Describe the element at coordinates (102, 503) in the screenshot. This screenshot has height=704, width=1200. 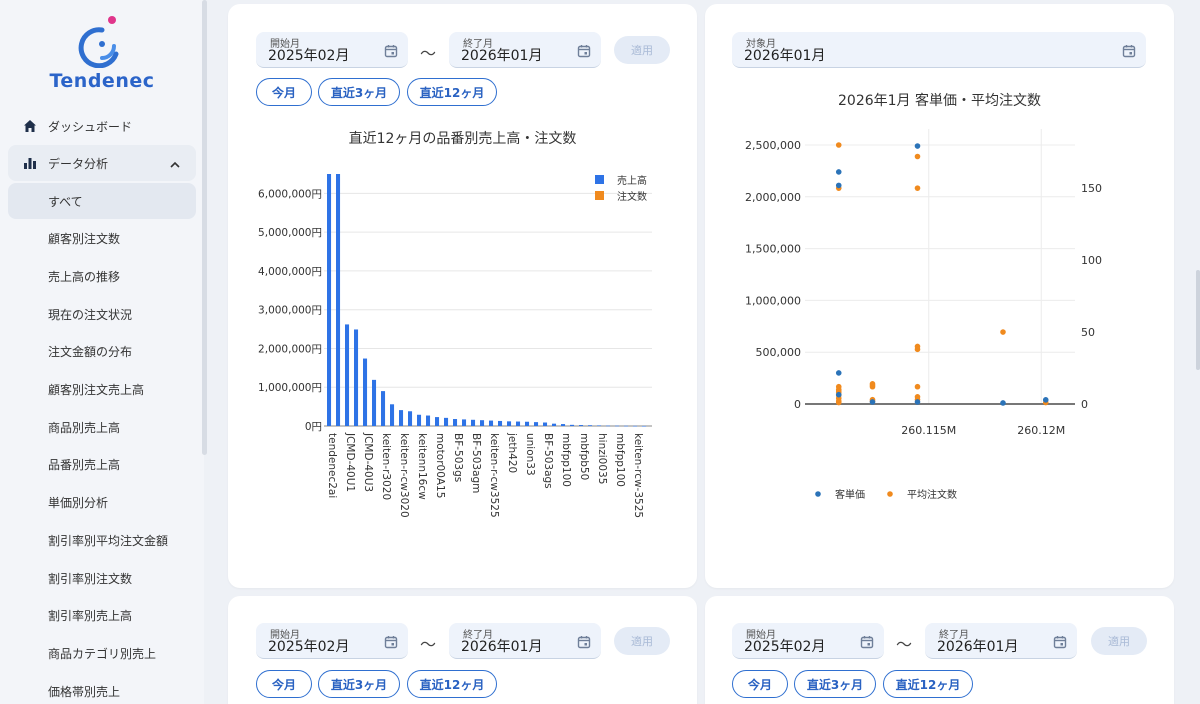
I see `nav-sub-item: 単価別分析` at that location.